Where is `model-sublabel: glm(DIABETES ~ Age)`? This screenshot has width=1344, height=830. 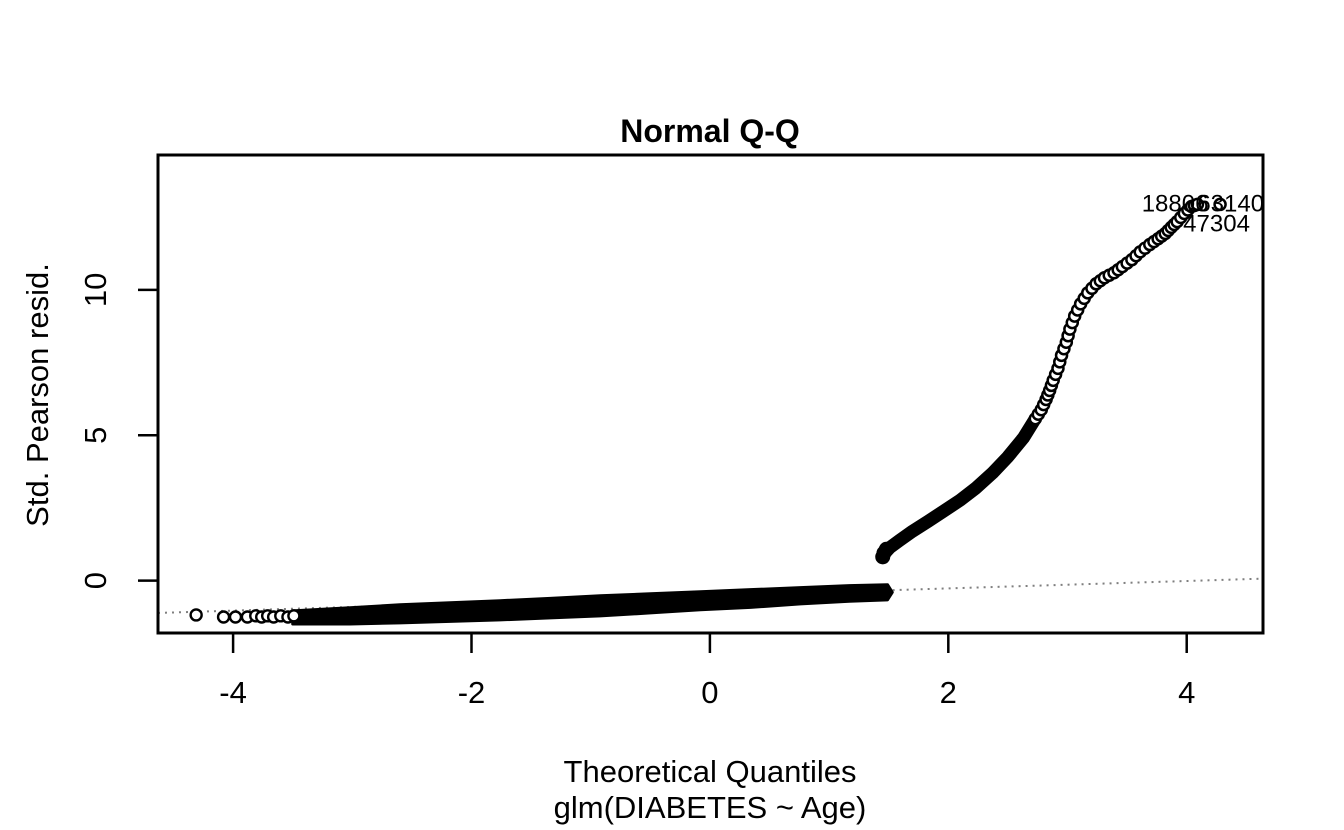 model-sublabel: glm(DIABETES ~ Age) is located at coordinates (710, 807).